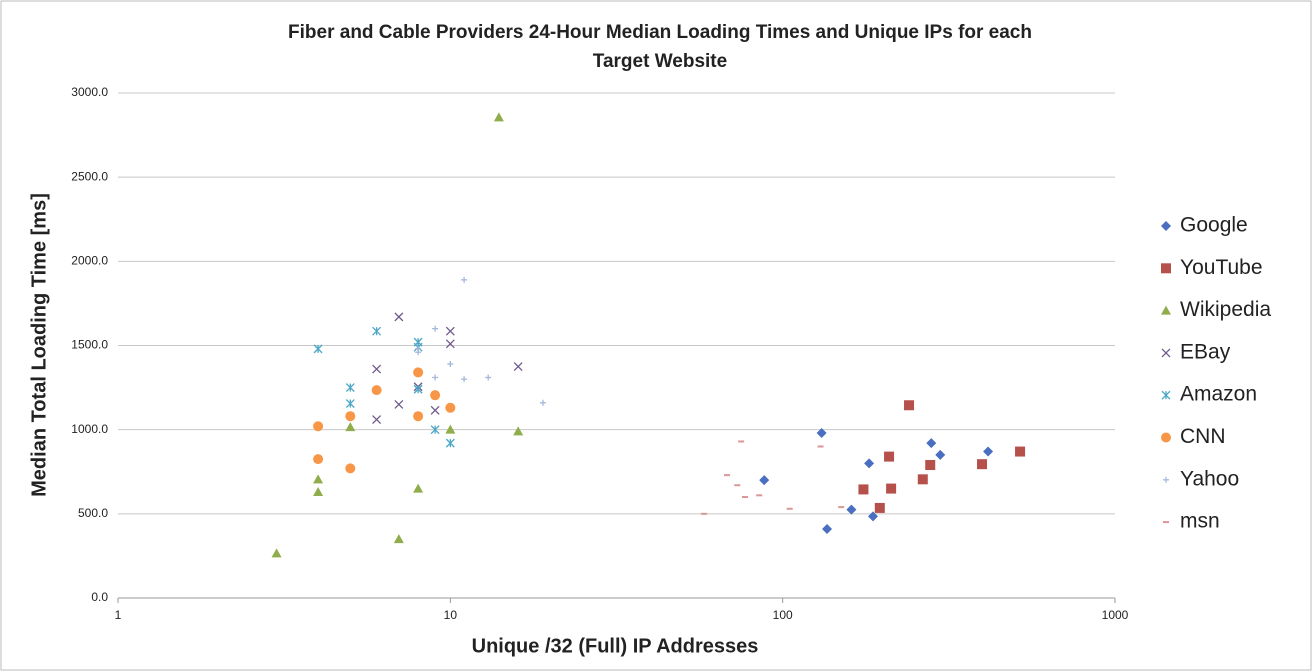 The height and width of the screenshot is (671, 1312). Describe the element at coordinates (1203, 436) in the screenshot. I see `legend-label: CNN` at that location.